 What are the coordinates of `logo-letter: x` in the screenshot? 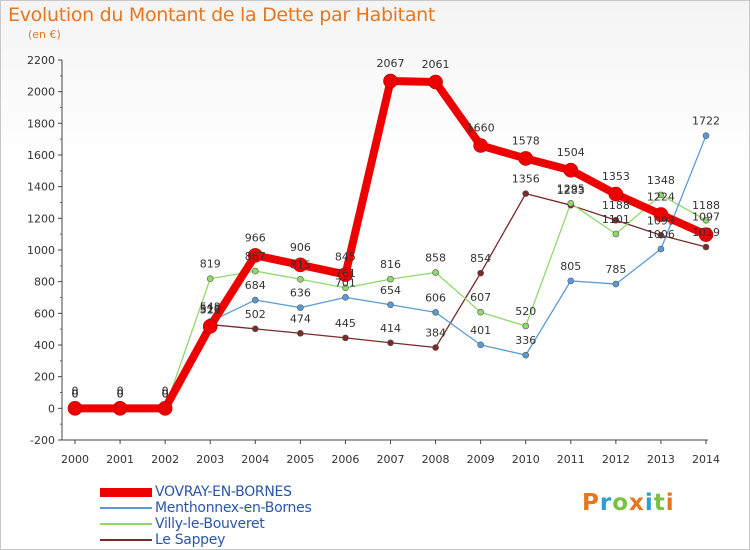 It's located at (637, 503).